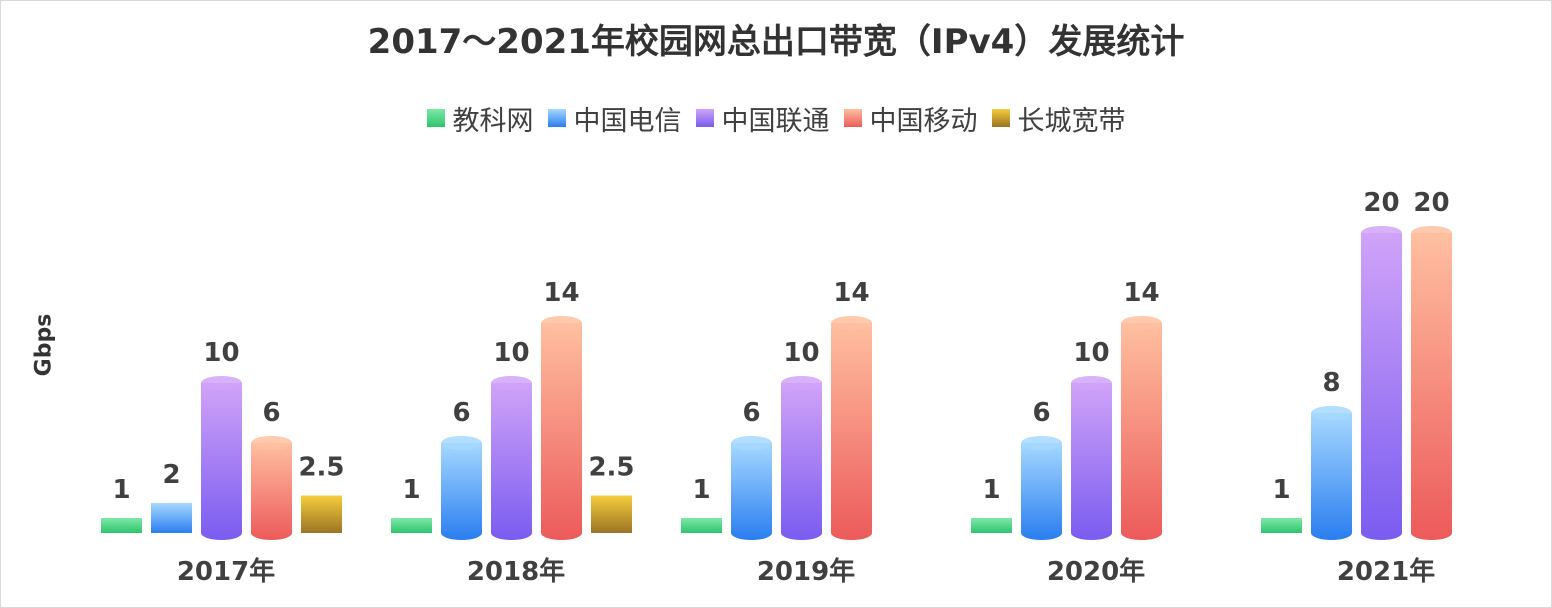 This screenshot has height=608, width=1552. What do you see at coordinates (493, 121) in the screenshot?
I see `legend-label: 教科网` at bounding box center [493, 121].